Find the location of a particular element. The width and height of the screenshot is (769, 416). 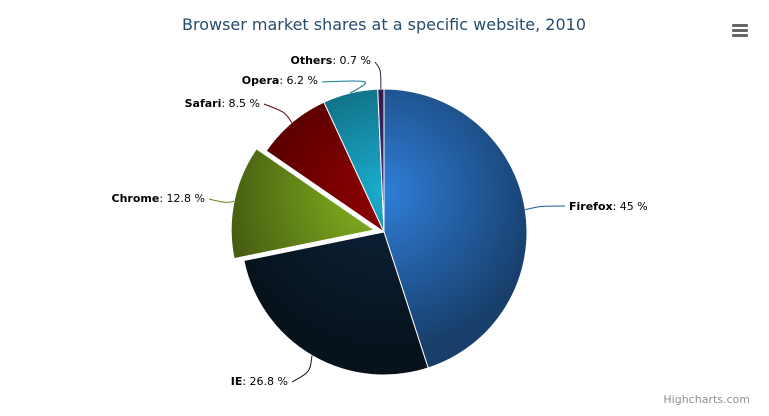

data-label-ie: IE: 26.8 % is located at coordinates (259, 381).